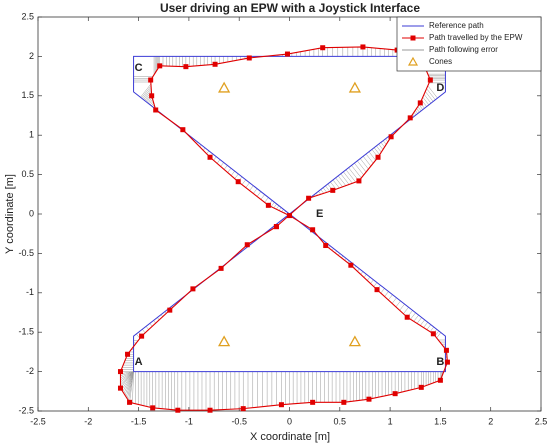 Image resolution: width=550 pixels, height=445 pixels. Describe the element at coordinates (38, 421) in the screenshot. I see `x-tick-label: -2.5` at that location.